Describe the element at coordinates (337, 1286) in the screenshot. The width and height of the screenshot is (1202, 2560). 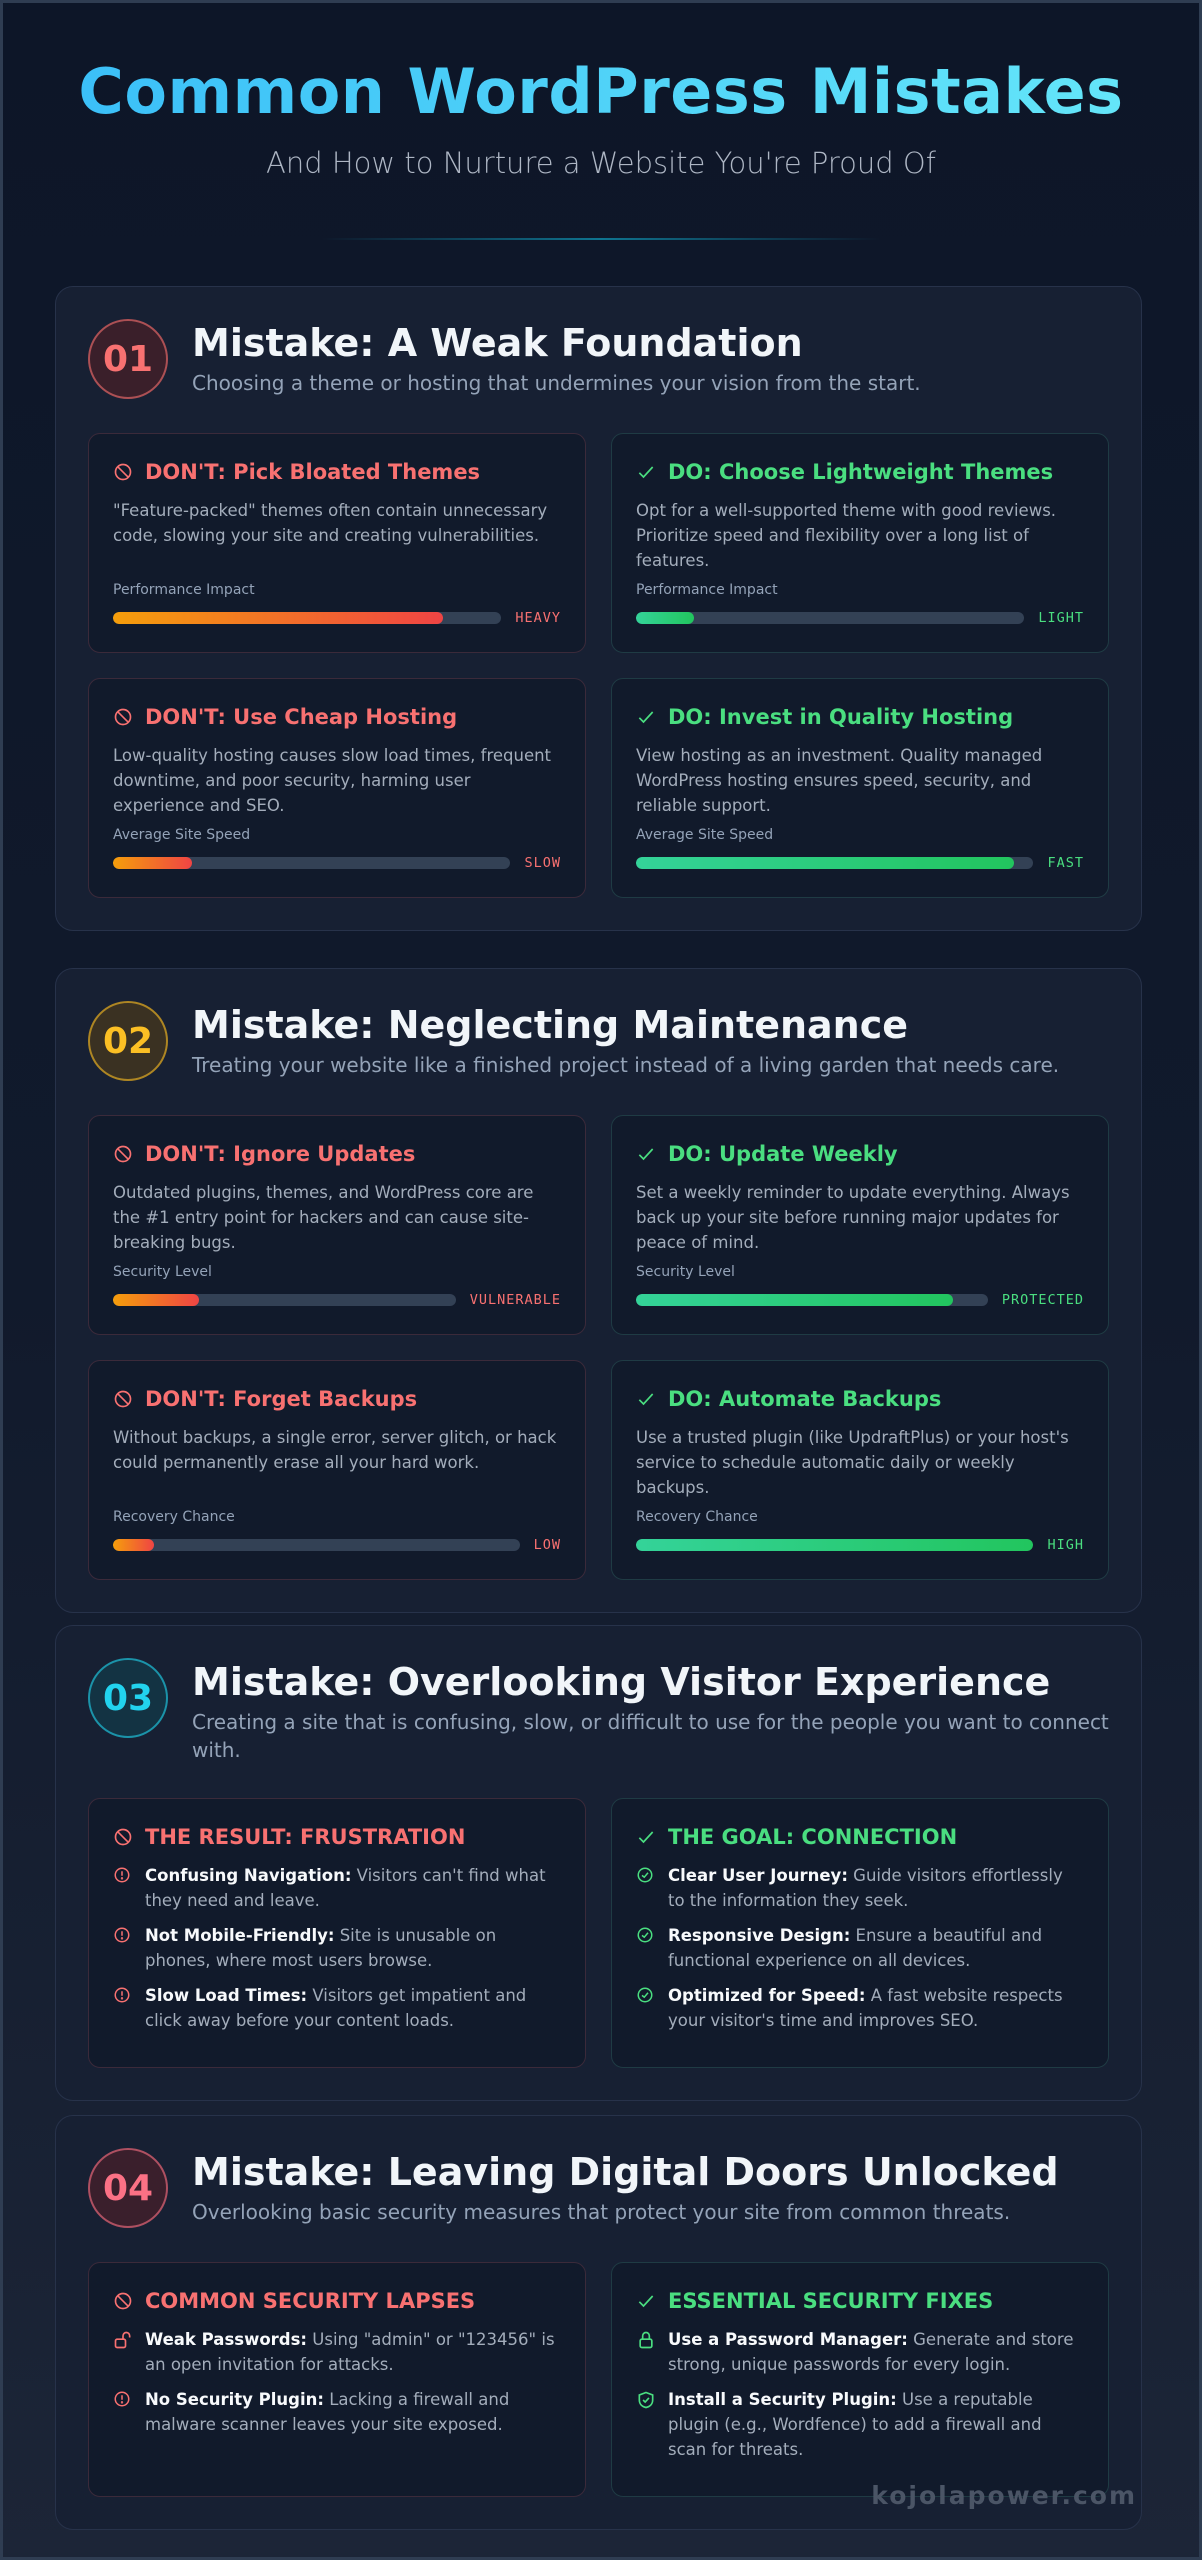
I see `meter: Security Level VULNERABLE` at that location.